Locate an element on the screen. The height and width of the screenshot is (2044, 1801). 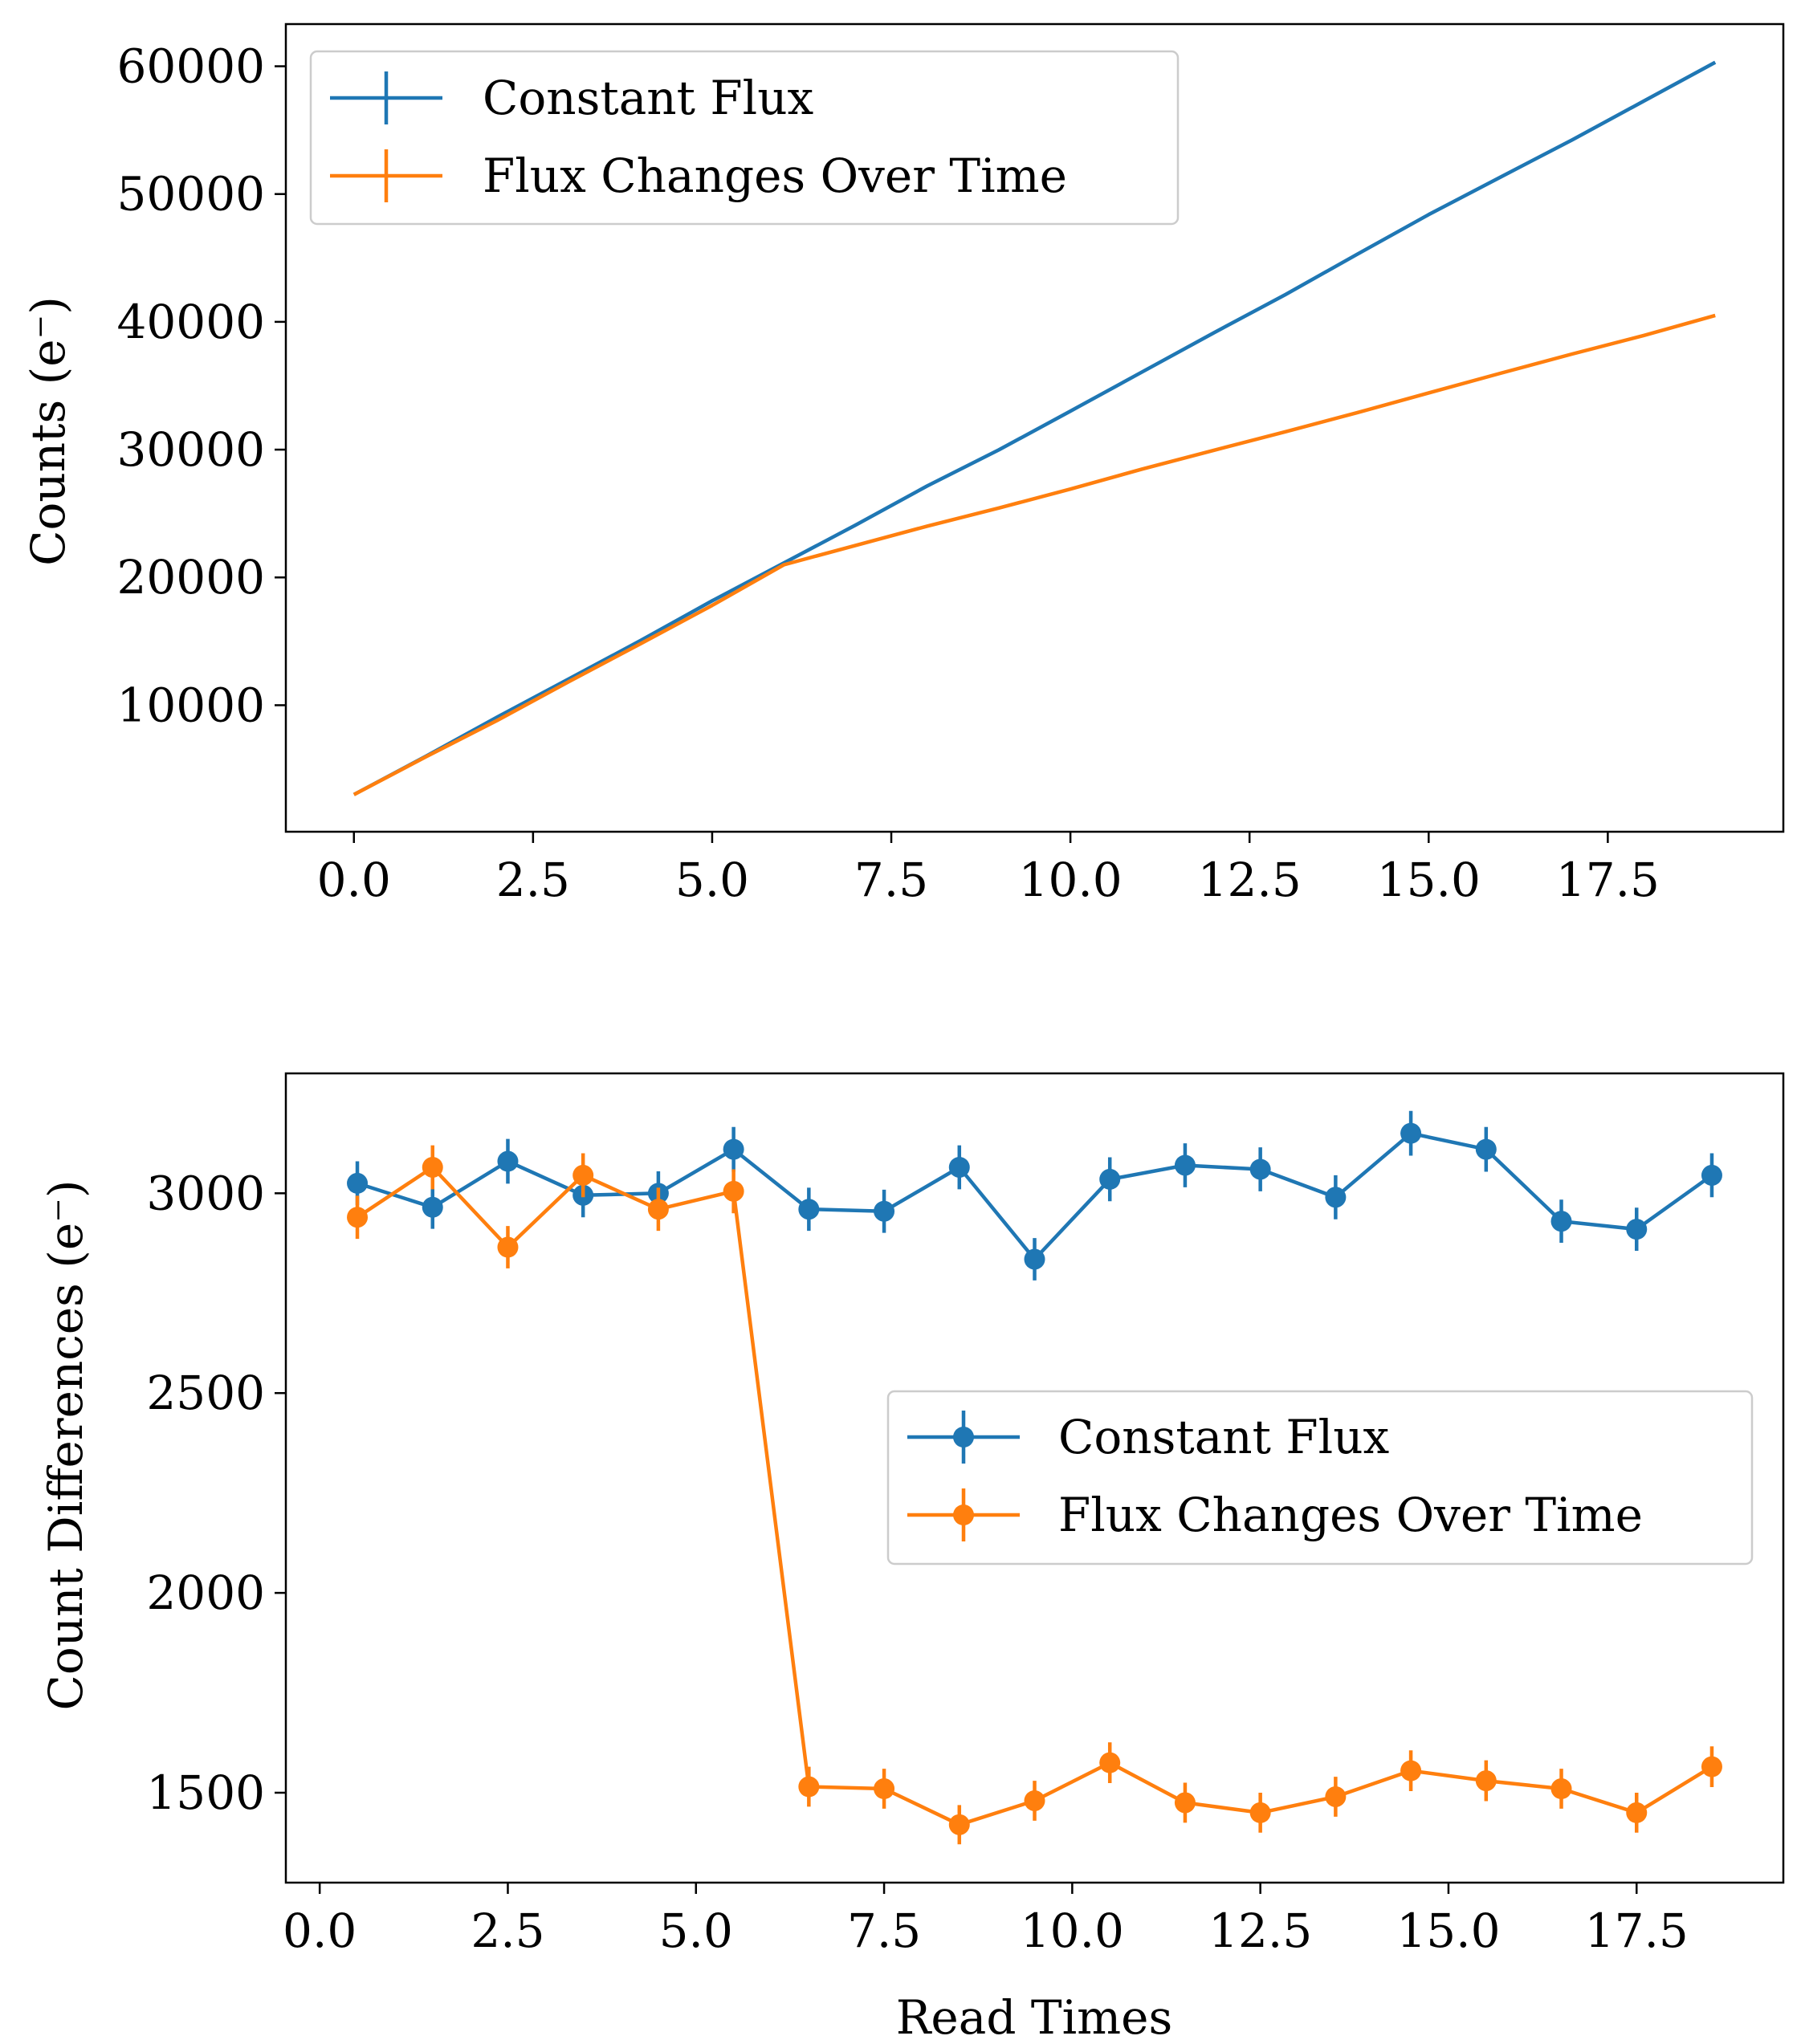
bottom-chart-ylabel: Count Differences (e⁻) is located at coordinates (66, 1445).